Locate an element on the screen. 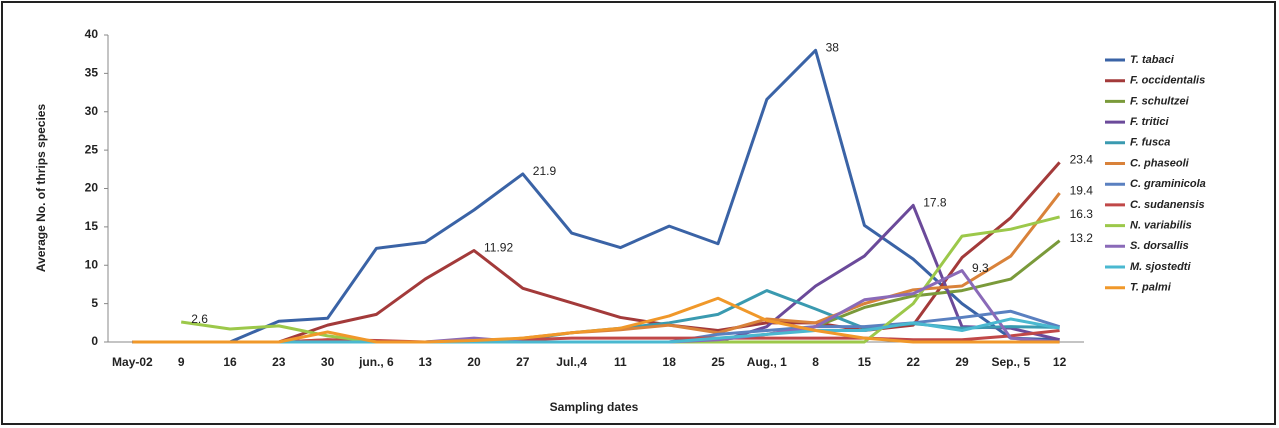 The height and width of the screenshot is (428, 1279). y-tick-label: 5 is located at coordinates (94, 303).